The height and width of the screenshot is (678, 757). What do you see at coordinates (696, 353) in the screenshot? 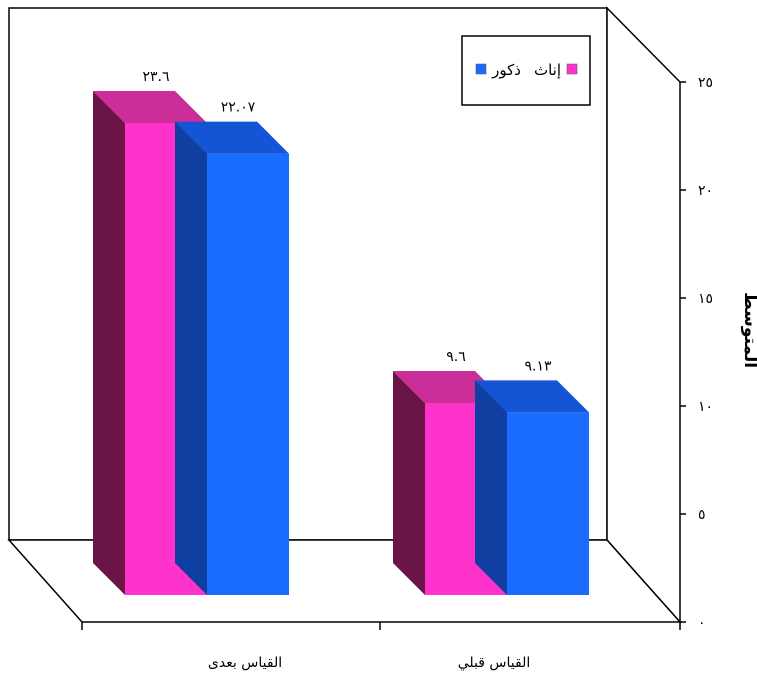
I see `y-axis: ٠ ٥ ١٠ ١٥ ٢٠ ٢٥` at bounding box center [696, 353].